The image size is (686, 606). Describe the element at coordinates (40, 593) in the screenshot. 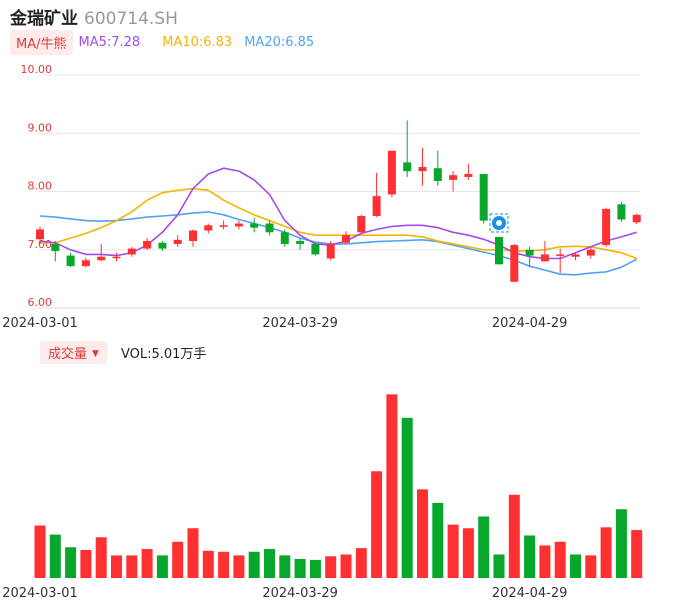

I see `volume-x-tick-label: 2024-03-01` at that location.